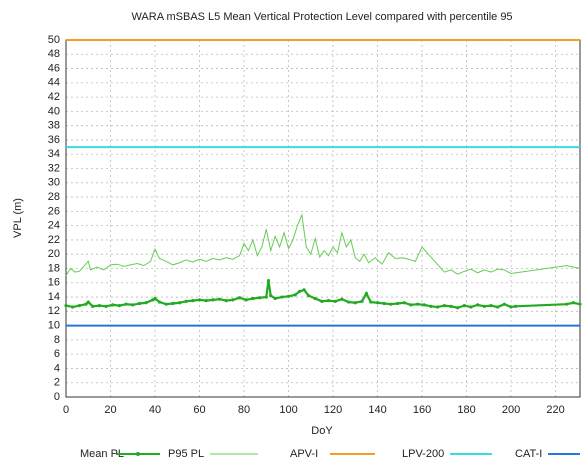 The image size is (584, 462). I want to click on y-axis-label: VPL (m), so click(18, 218).